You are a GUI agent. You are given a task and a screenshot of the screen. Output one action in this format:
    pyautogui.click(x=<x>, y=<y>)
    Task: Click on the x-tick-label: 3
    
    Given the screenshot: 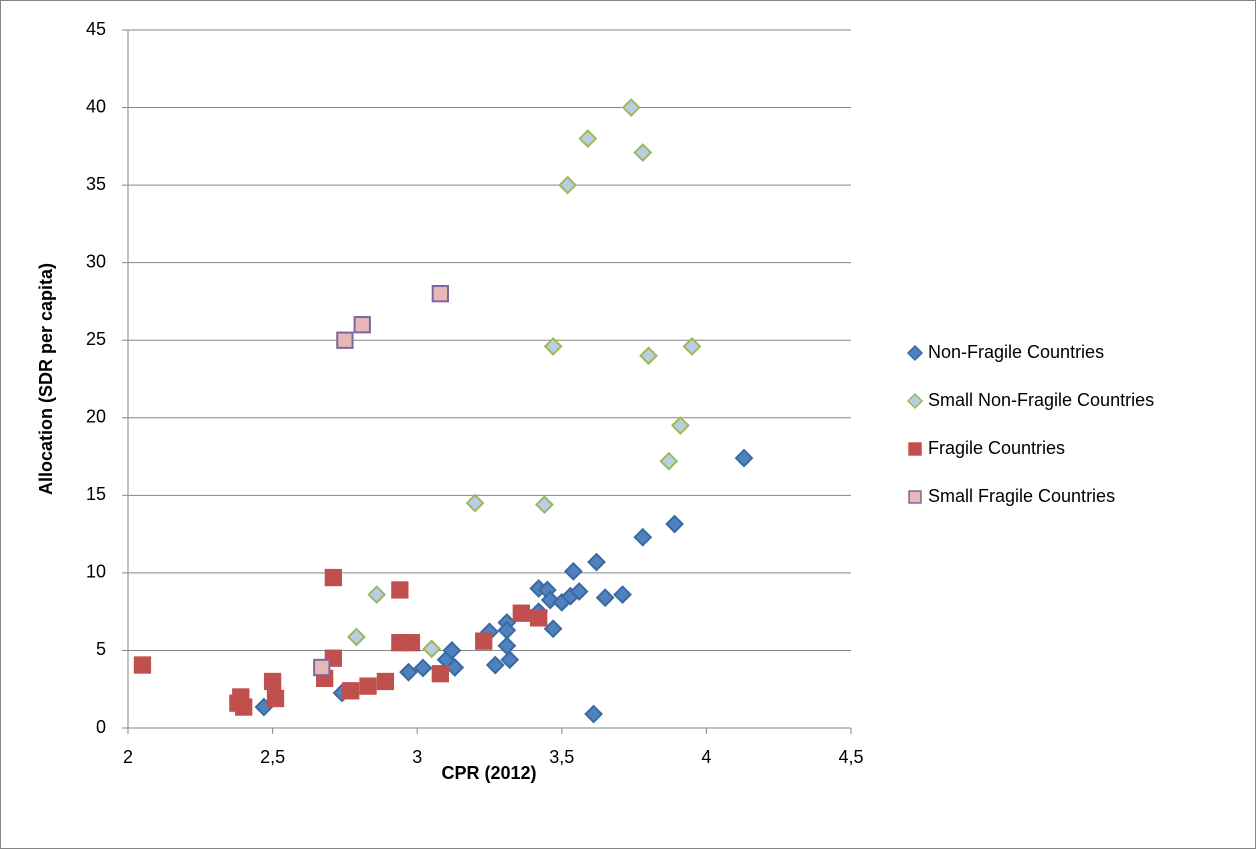 What is the action you would take?
    pyautogui.click(x=417, y=757)
    